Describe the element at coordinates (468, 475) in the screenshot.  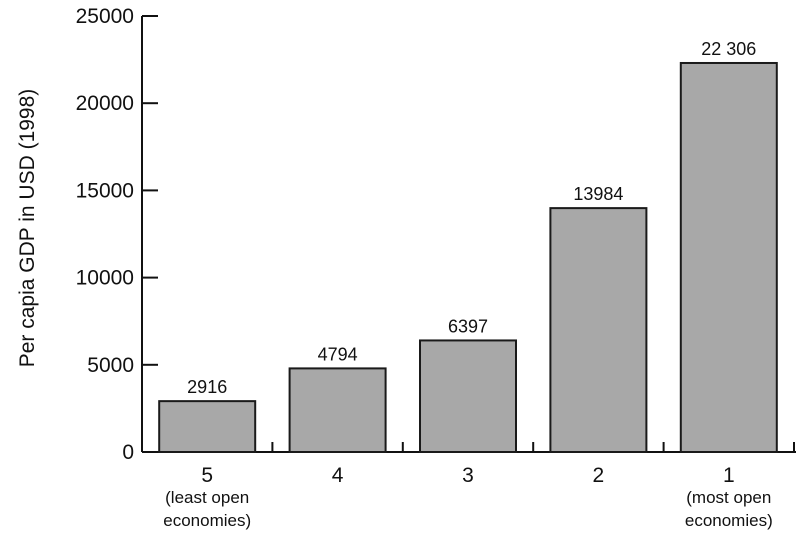
I see `x-category-label: 3` at that location.